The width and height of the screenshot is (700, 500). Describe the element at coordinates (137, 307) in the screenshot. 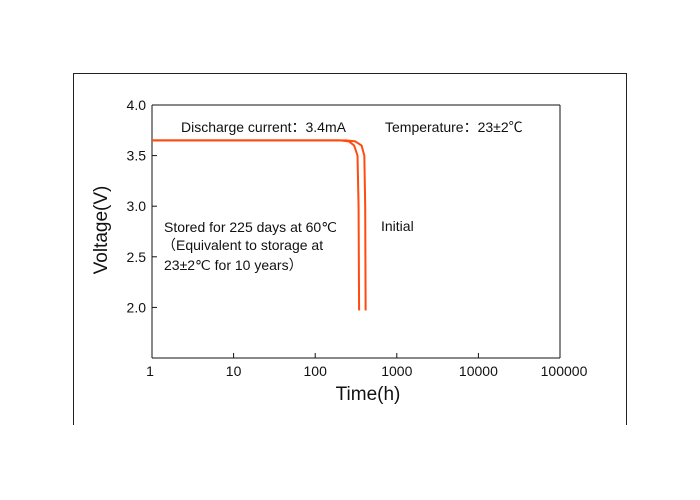

I see `y-tick-label: 2.0` at that location.